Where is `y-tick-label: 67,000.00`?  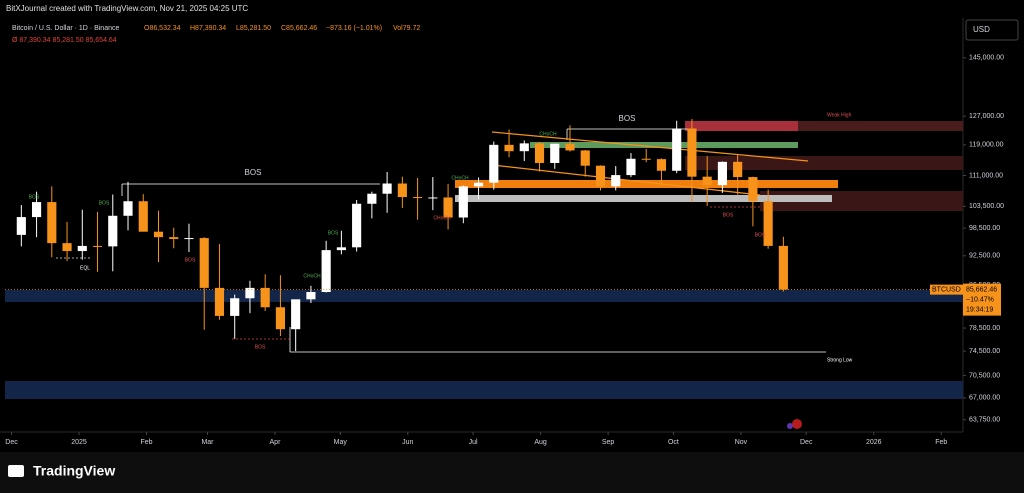 y-tick-label: 67,000.00 is located at coordinates (984, 398).